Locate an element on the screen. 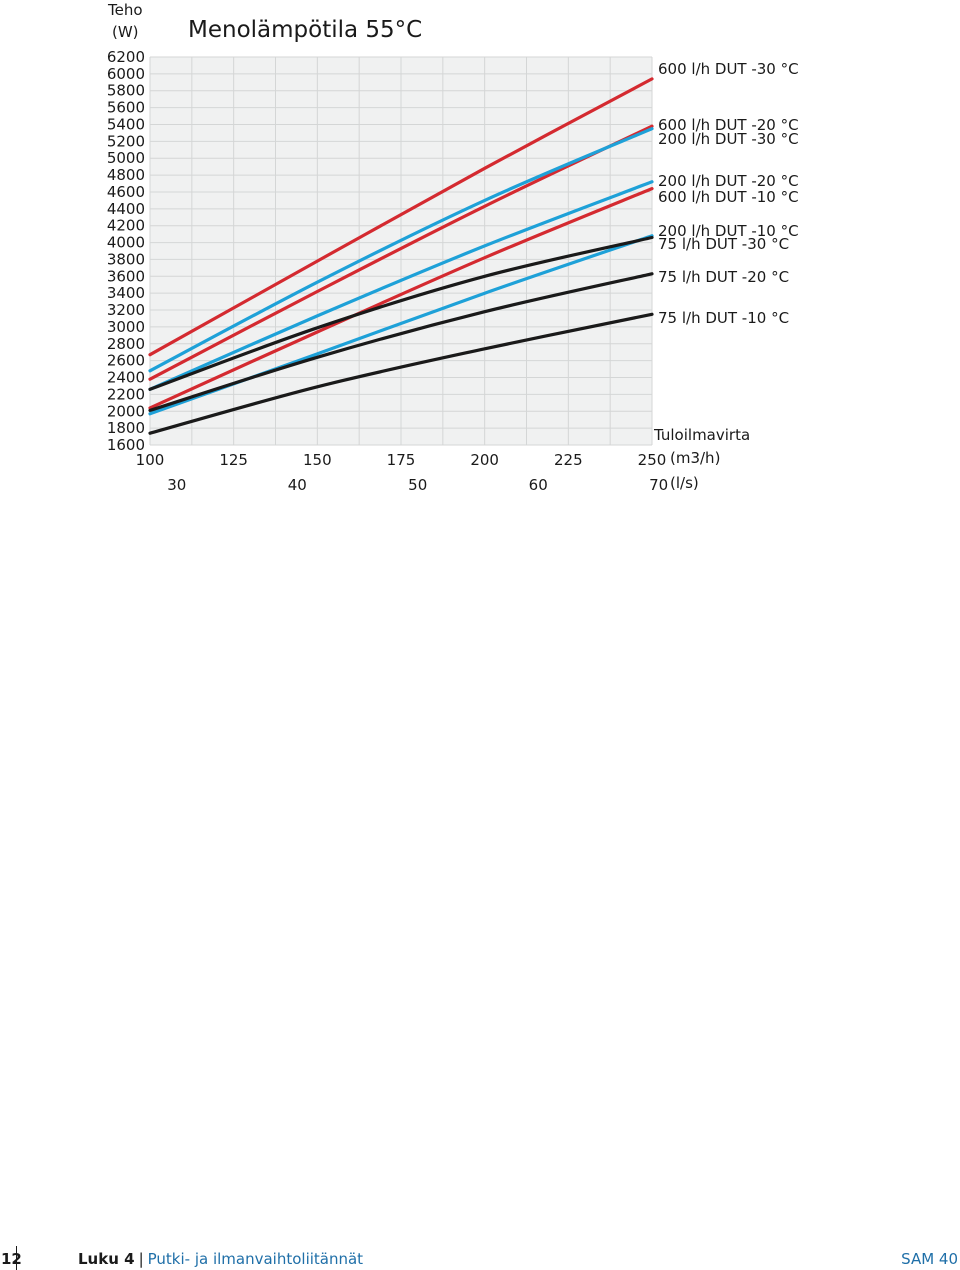 The height and width of the screenshot is (1270, 960). y-tick-label: 2200 is located at coordinates (126, 394).